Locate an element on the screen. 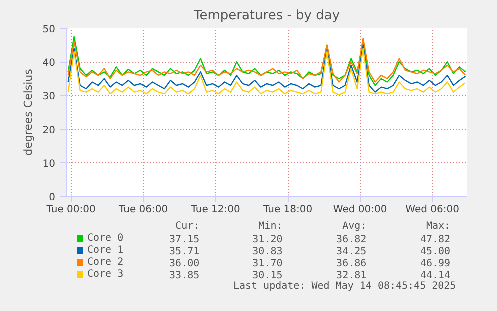 This screenshot has height=311, width=497. y-tick-label: 50 is located at coordinates (49, 30).